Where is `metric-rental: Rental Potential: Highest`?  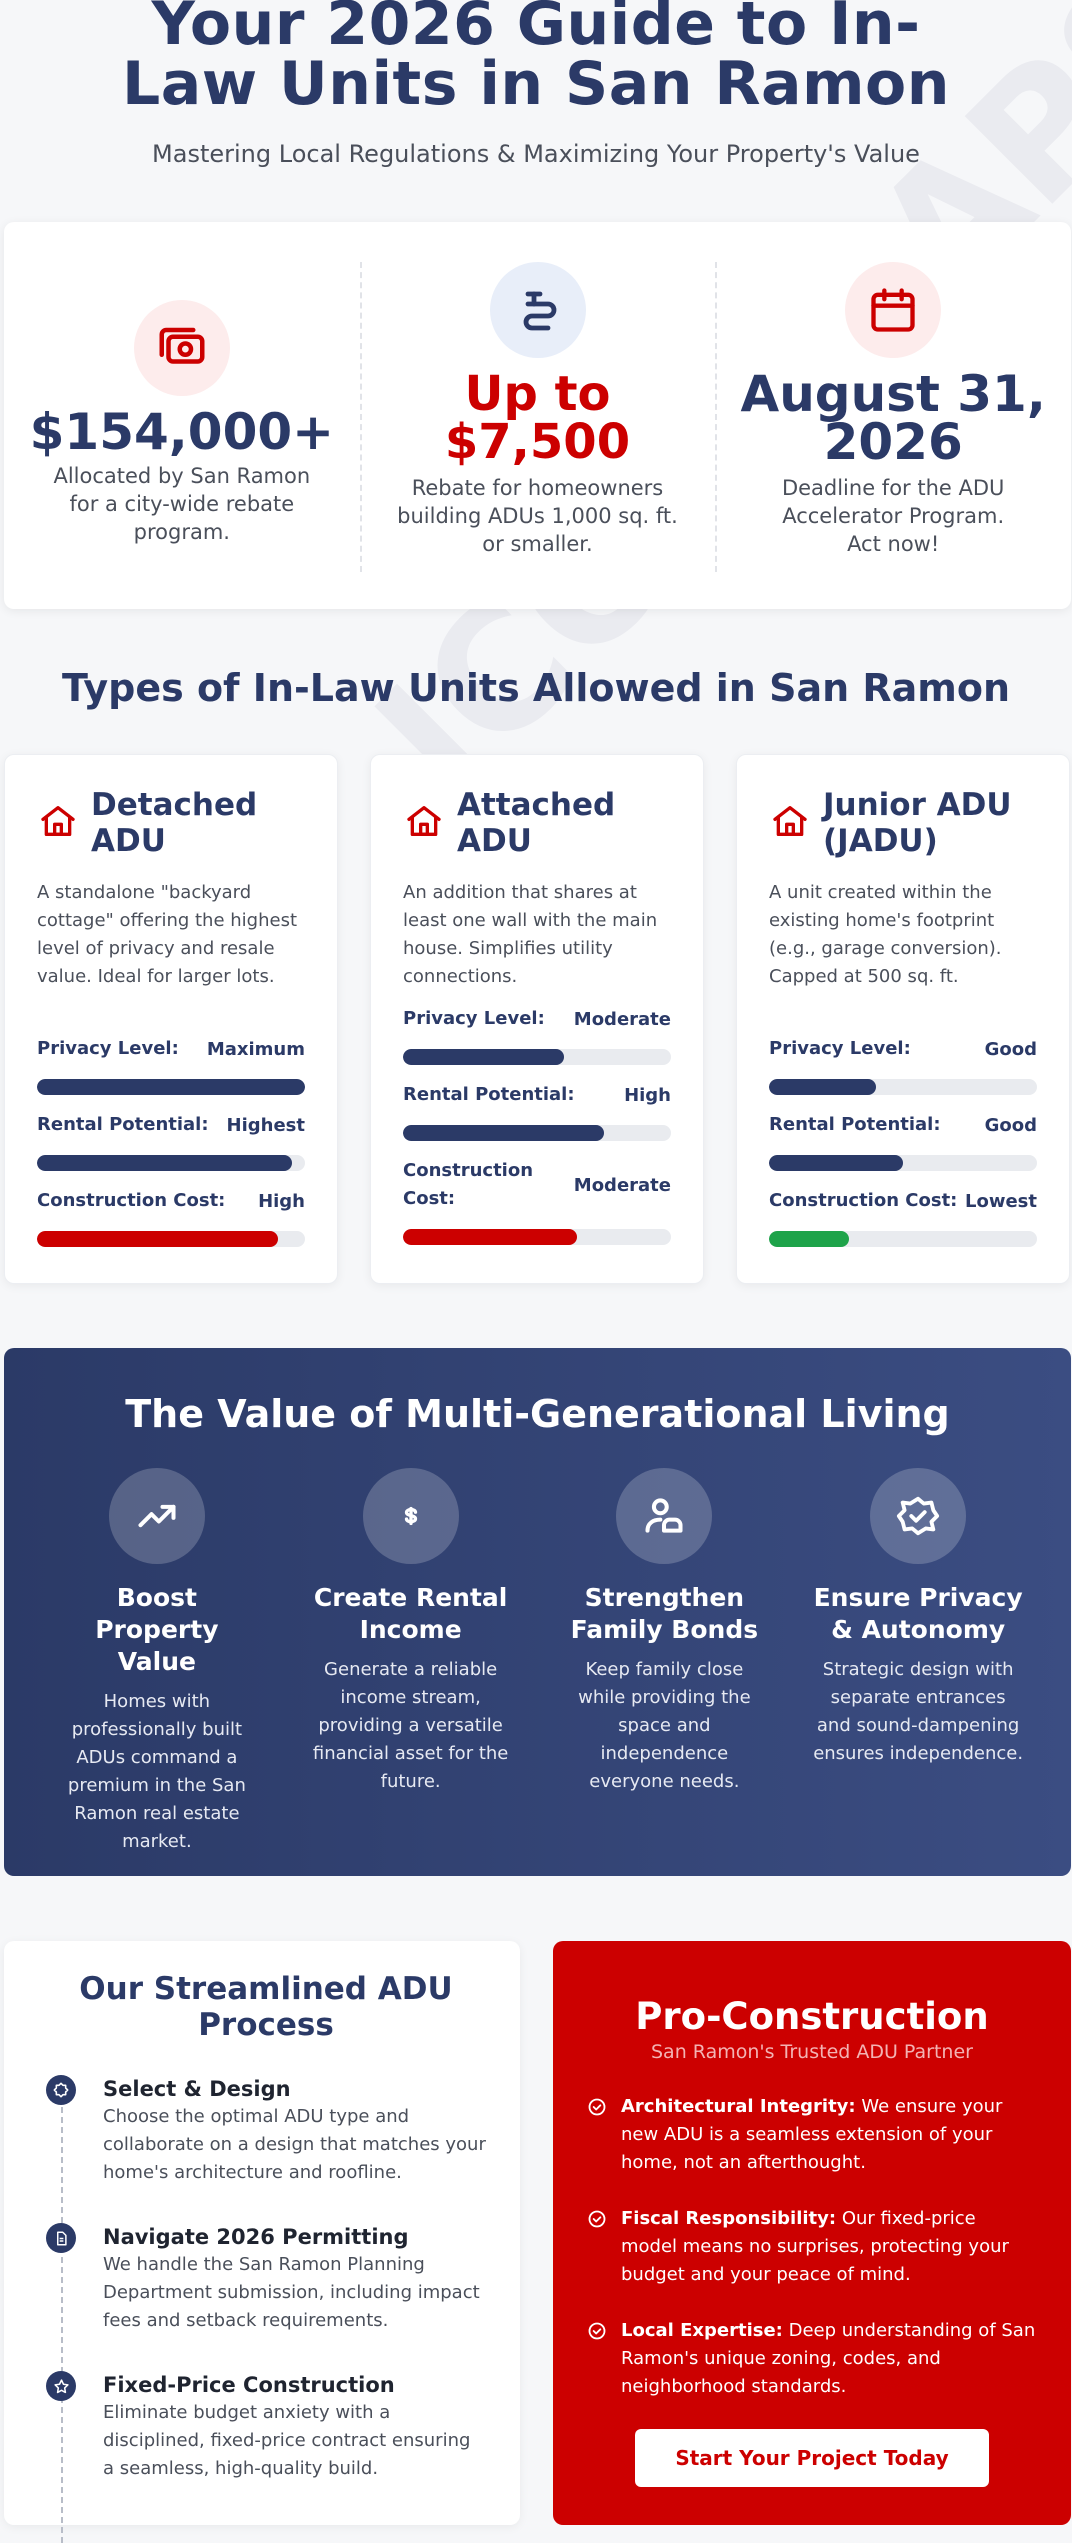
metric-rental: Rental Potential: Highest is located at coordinates (171, 1141).